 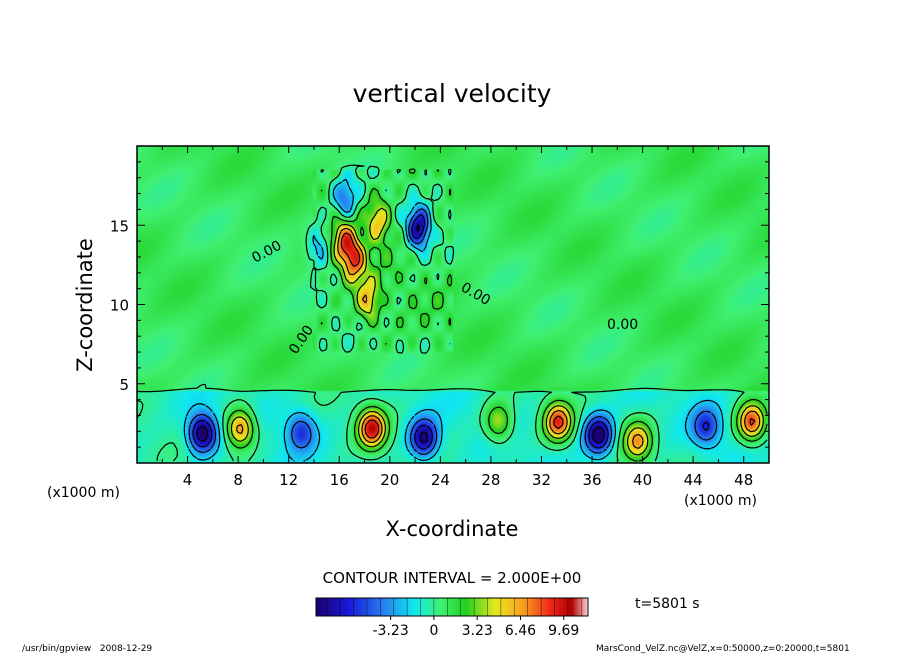 I want to click on y-axis-label: Z-coordinate, so click(x=85, y=305).